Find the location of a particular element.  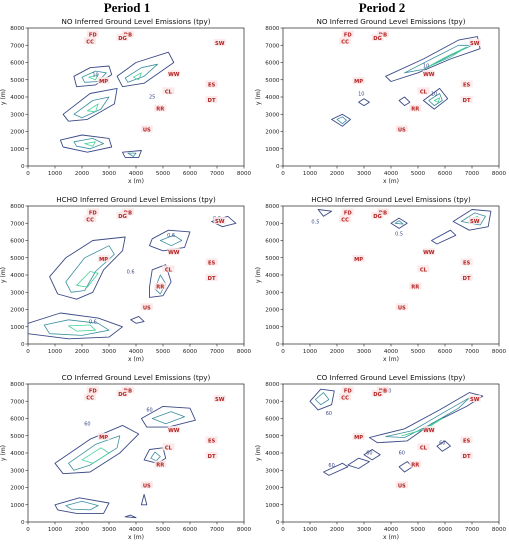

site-label: US is located at coordinates (147, 486).